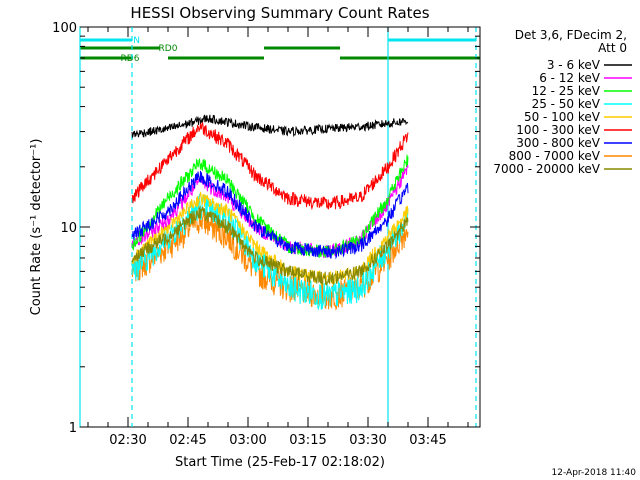 This screenshot has width=640, height=480. Describe the element at coordinates (187, 440) in the screenshot. I see `x-tick-label: 02:45` at that location.